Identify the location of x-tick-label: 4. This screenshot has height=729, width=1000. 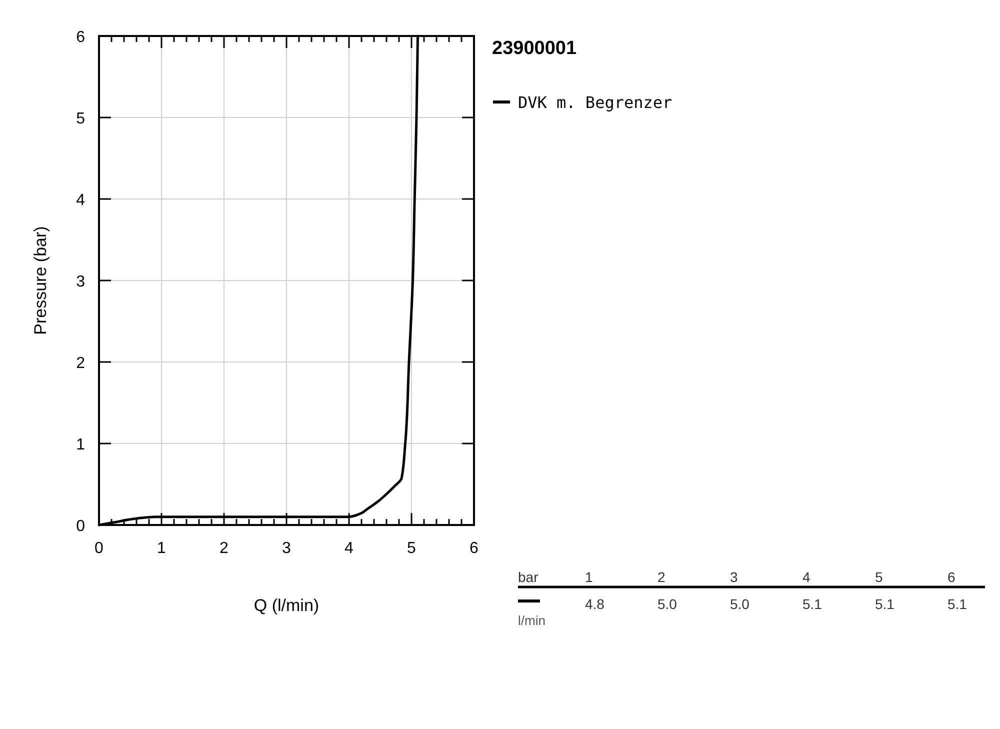
(349, 548).